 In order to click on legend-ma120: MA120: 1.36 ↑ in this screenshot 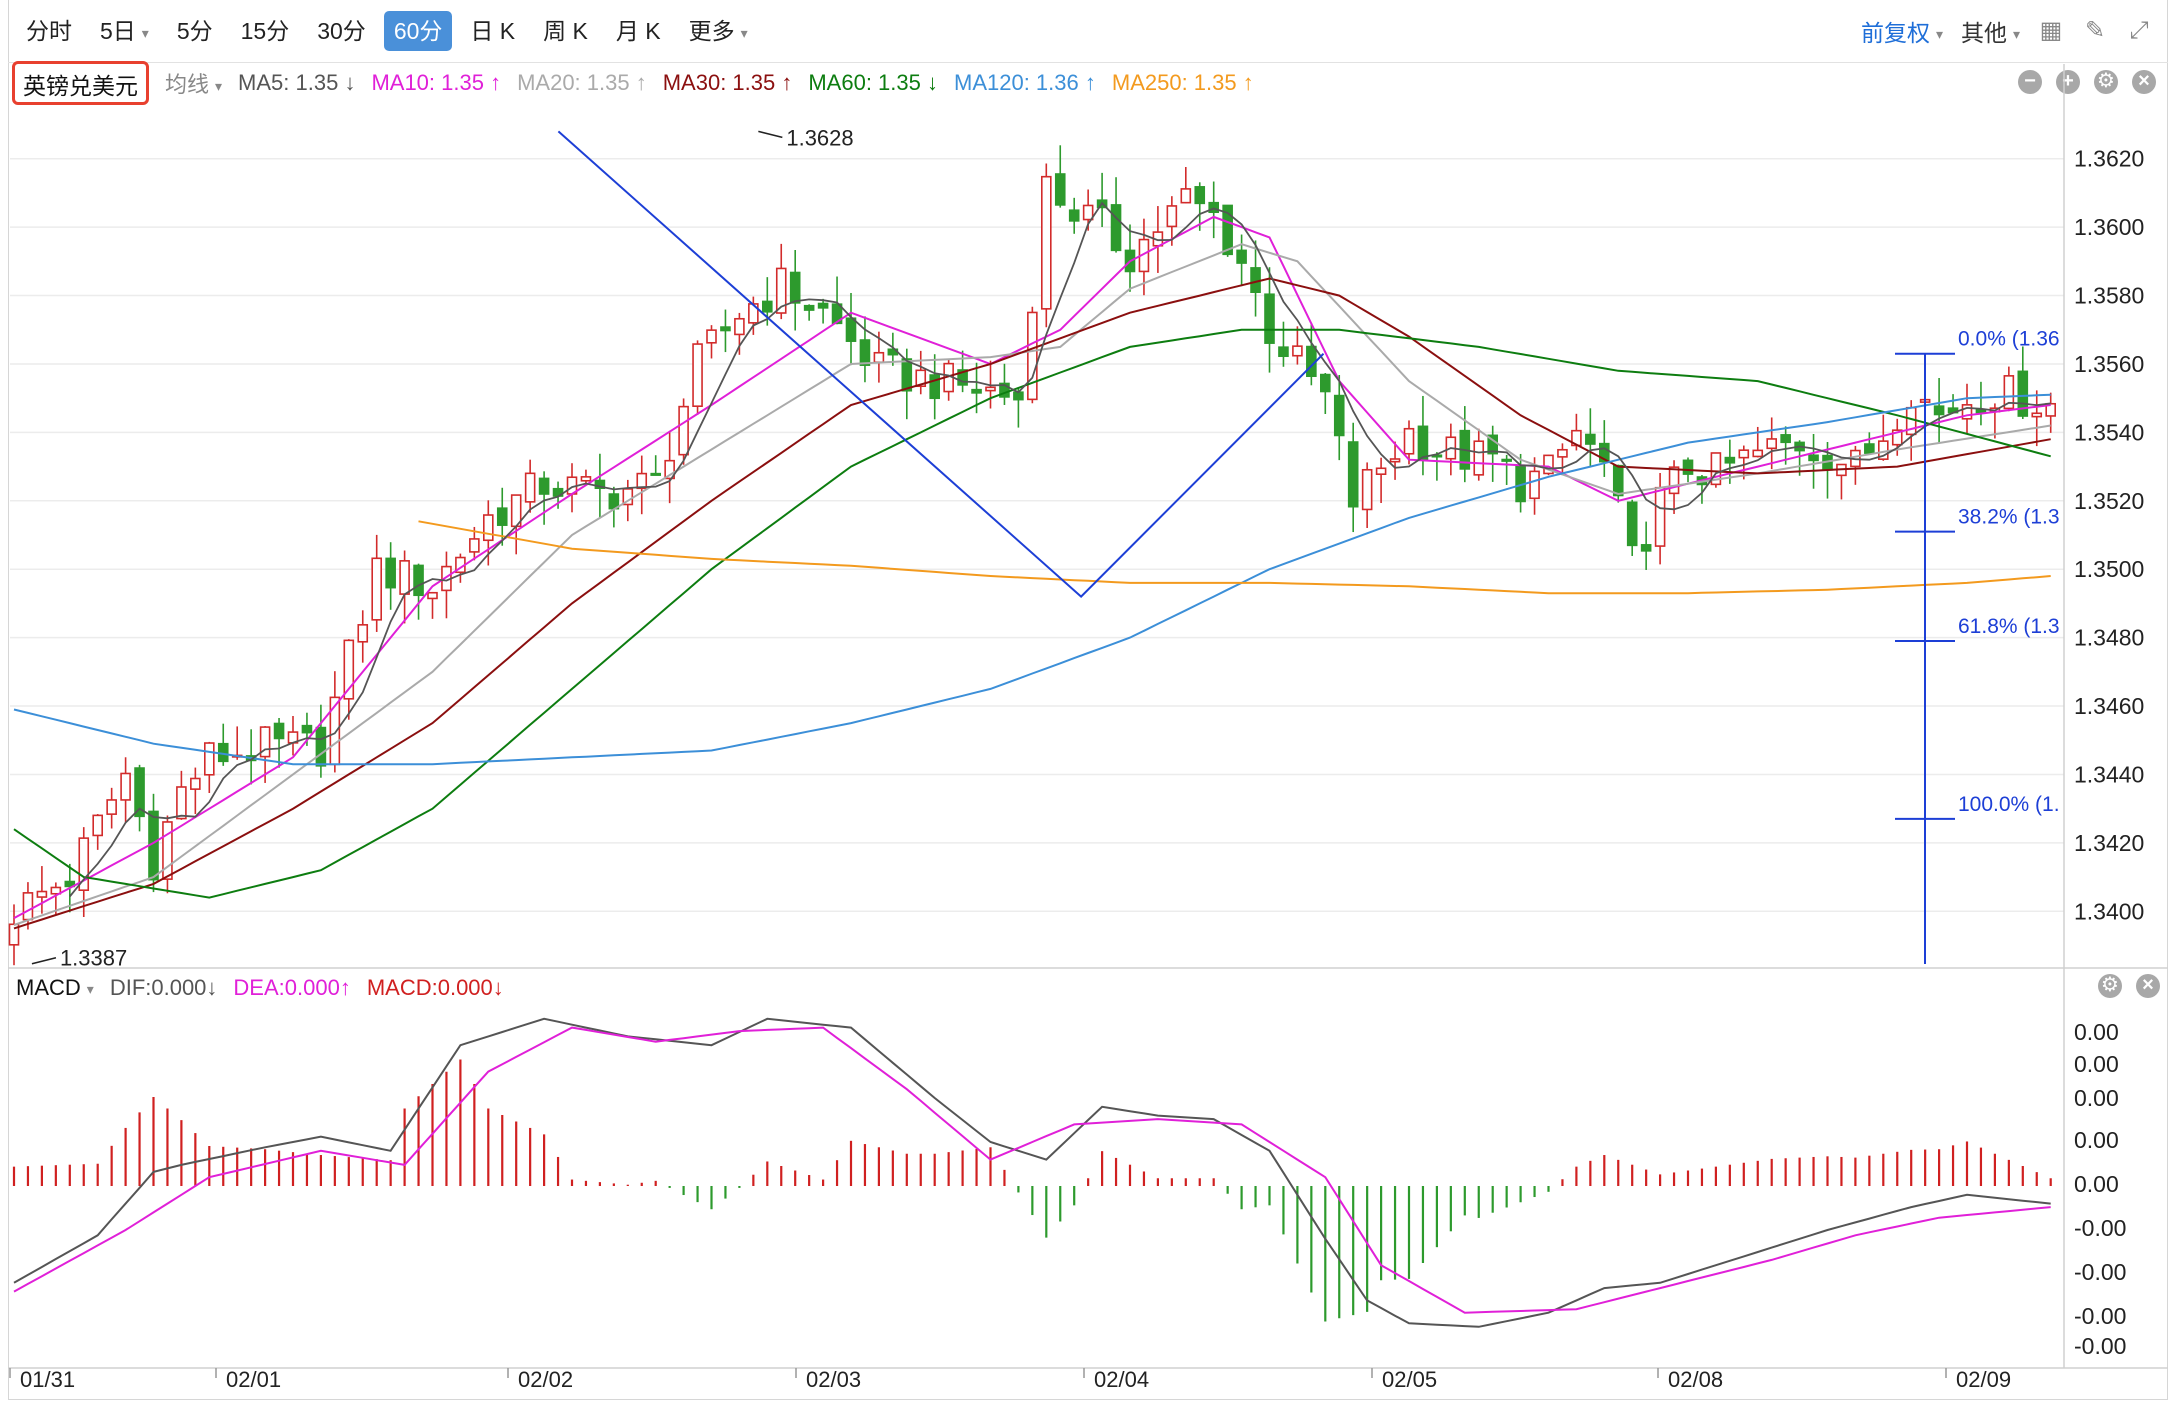, I will do `click(1025, 82)`.